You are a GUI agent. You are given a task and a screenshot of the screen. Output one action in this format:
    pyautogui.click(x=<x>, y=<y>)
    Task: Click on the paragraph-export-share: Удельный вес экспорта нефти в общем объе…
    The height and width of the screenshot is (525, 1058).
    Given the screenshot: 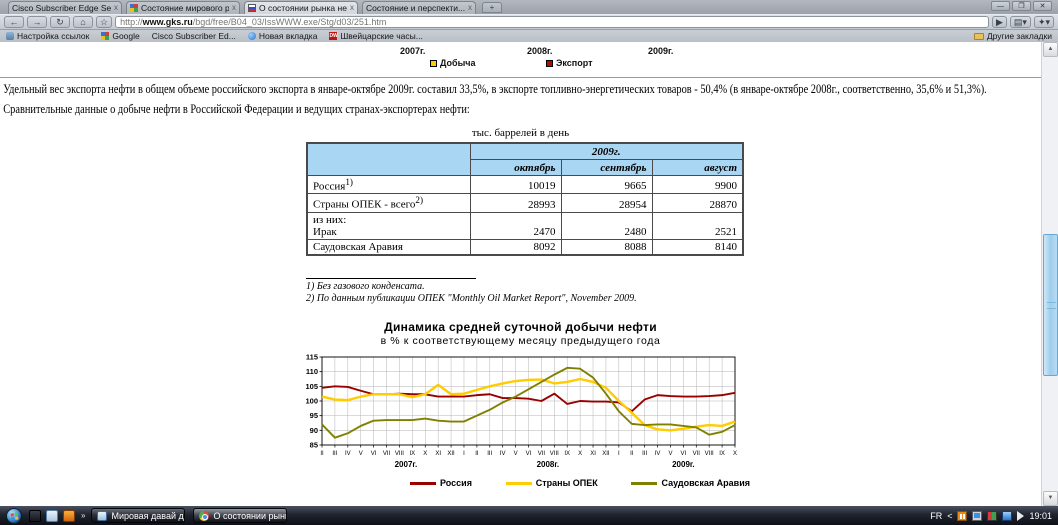 What is the action you would take?
    pyautogui.click(x=495, y=88)
    